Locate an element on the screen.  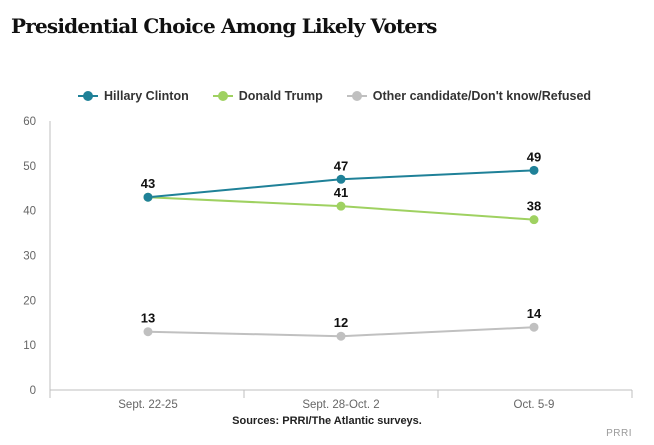
legend-swatch-clinton is located at coordinates (88, 96).